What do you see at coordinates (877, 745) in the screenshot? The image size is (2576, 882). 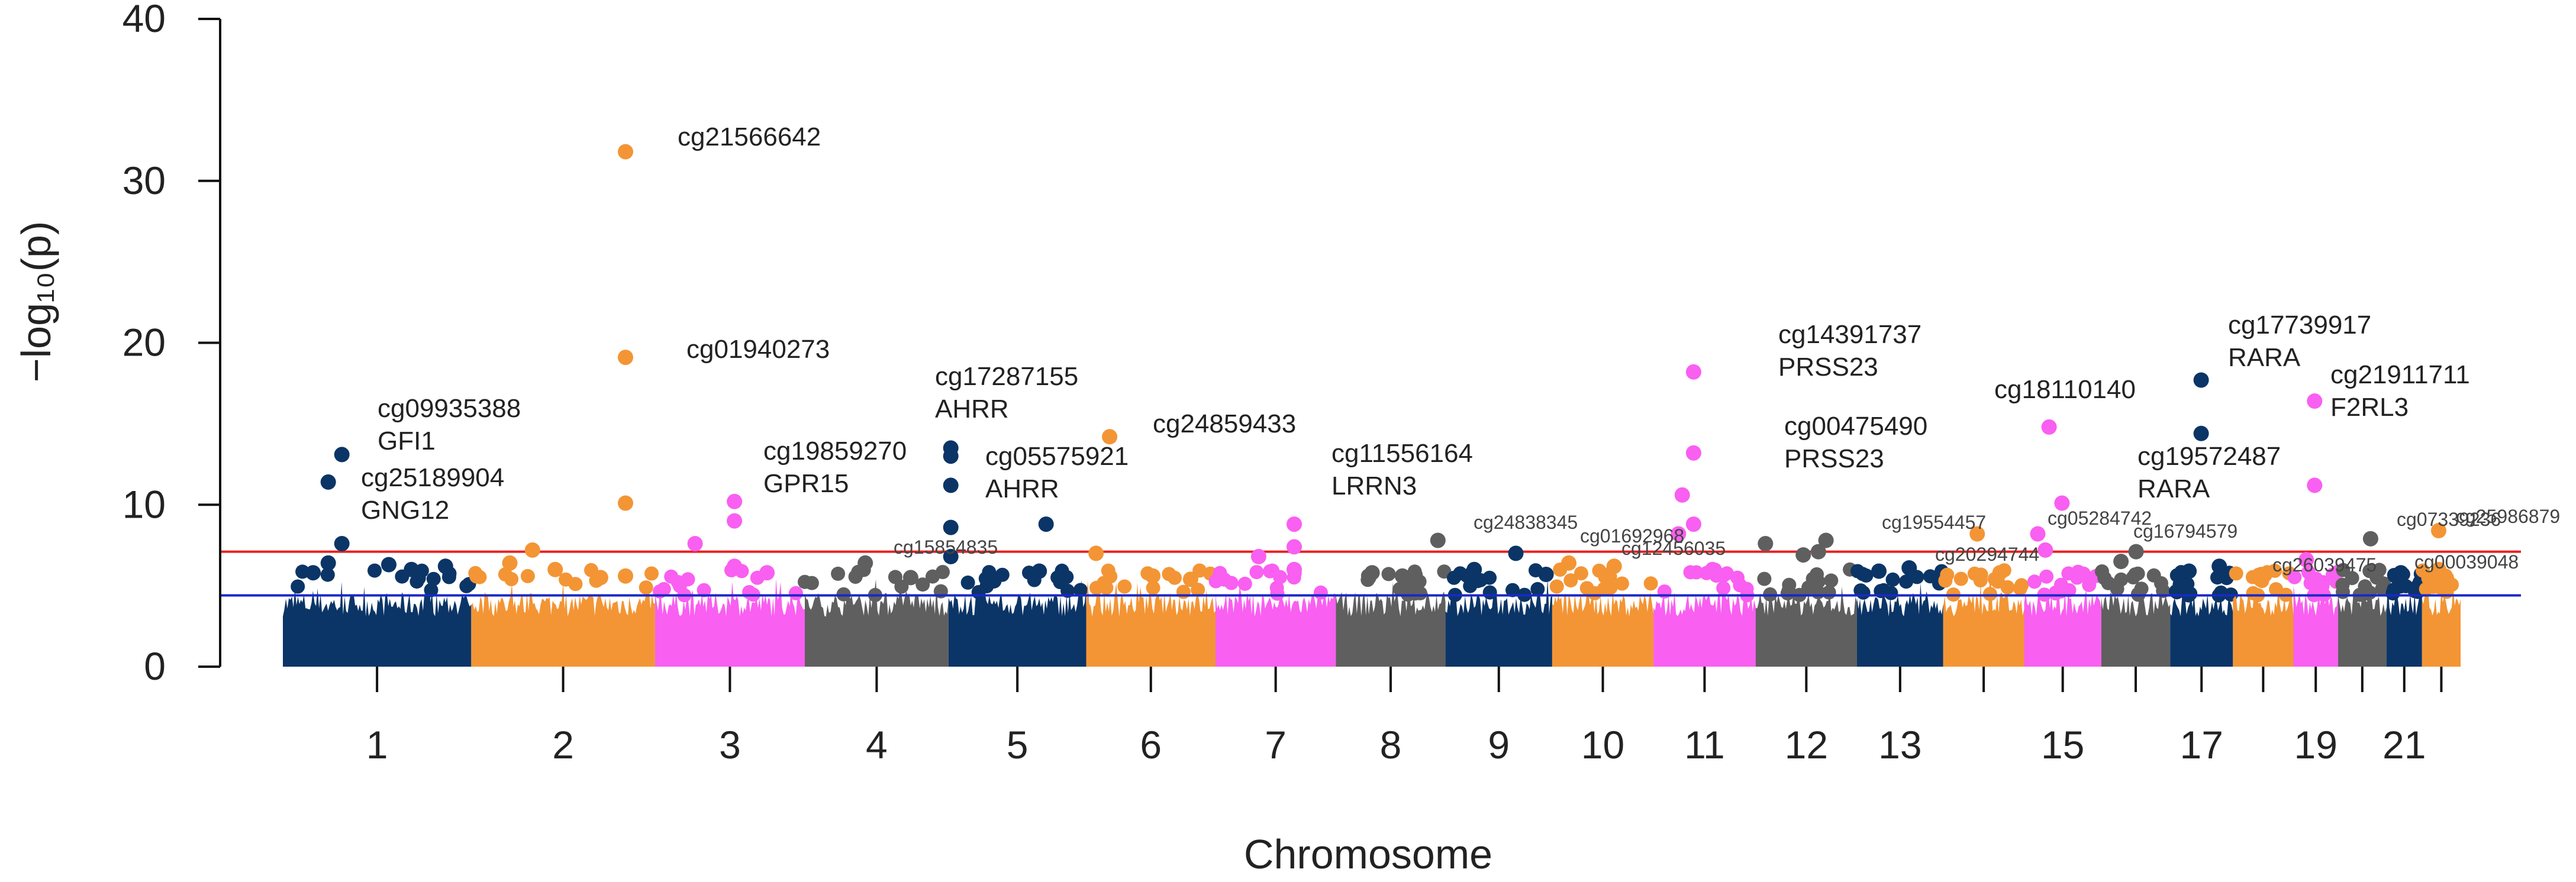 I see `x-tick-label: 4` at bounding box center [877, 745].